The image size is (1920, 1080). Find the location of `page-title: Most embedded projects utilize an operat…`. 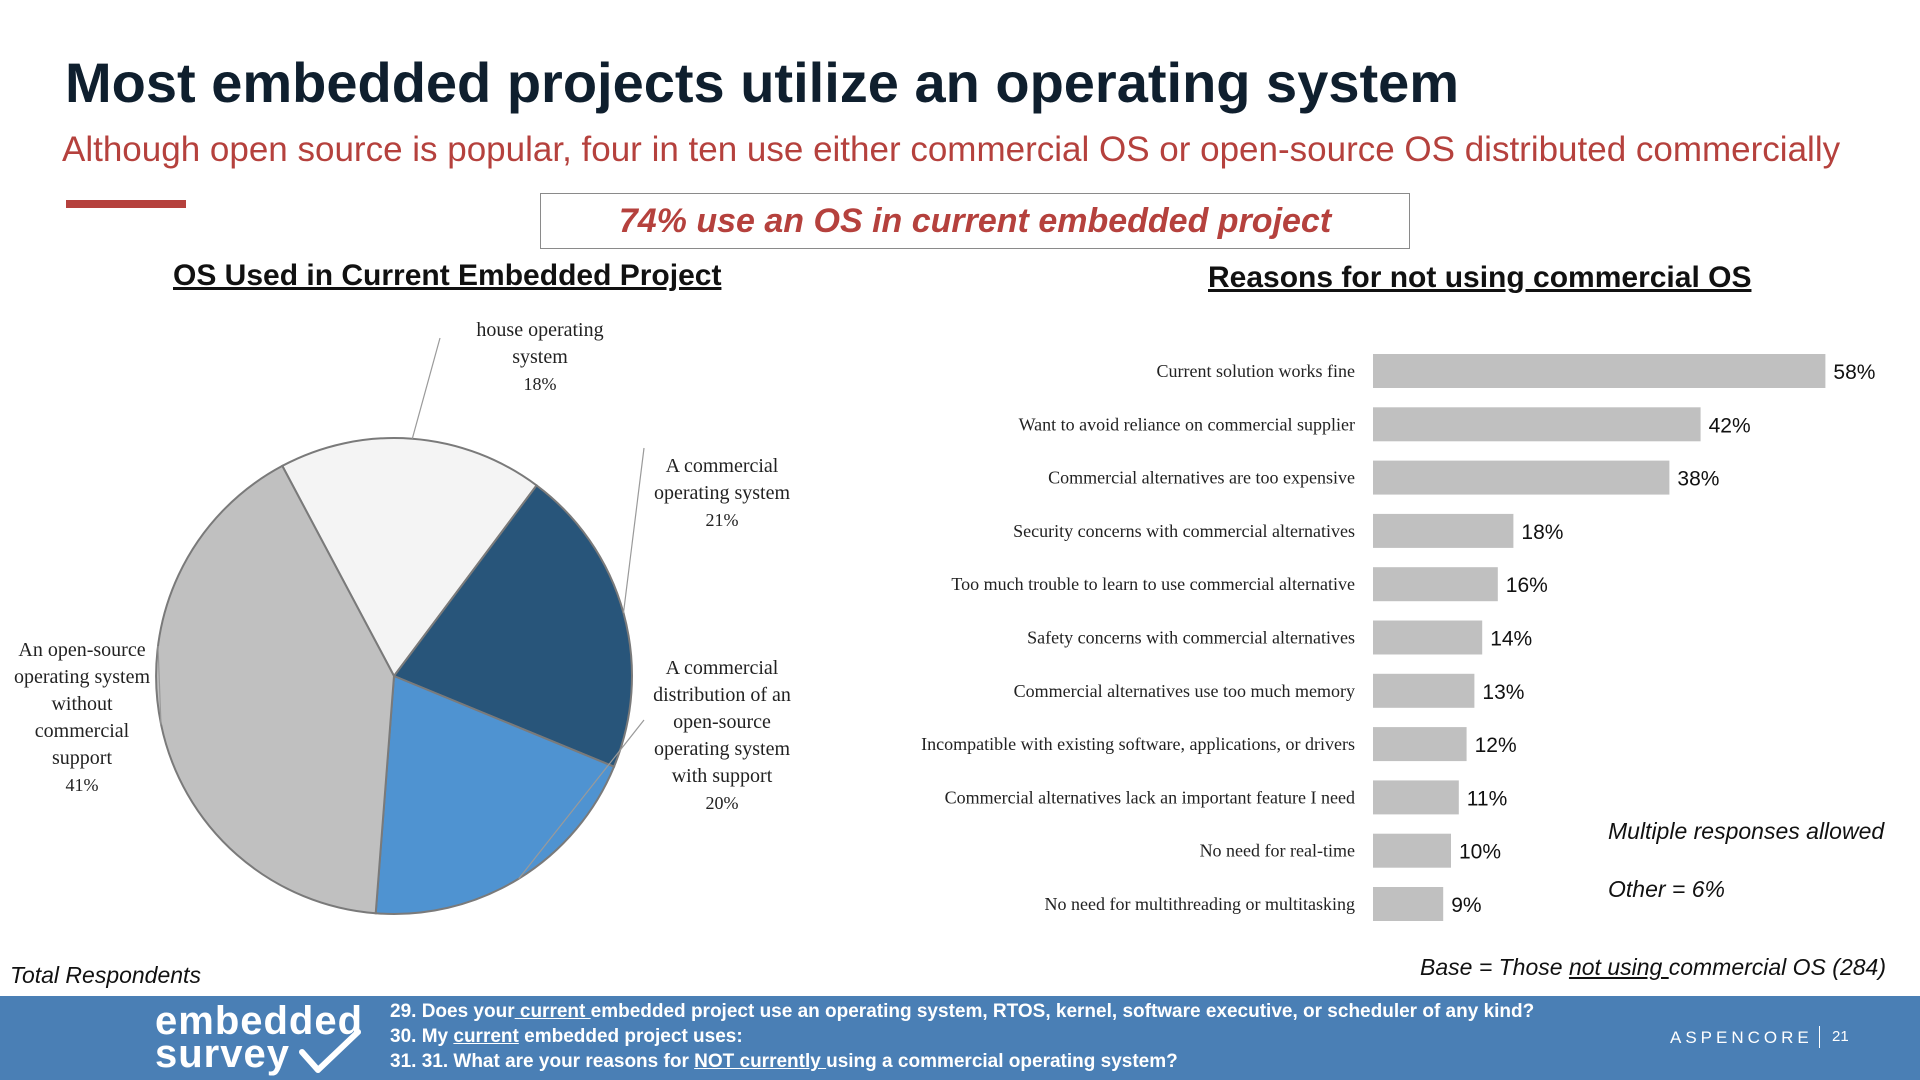

page-title: Most embedded projects utilize an operat… is located at coordinates (762, 82).